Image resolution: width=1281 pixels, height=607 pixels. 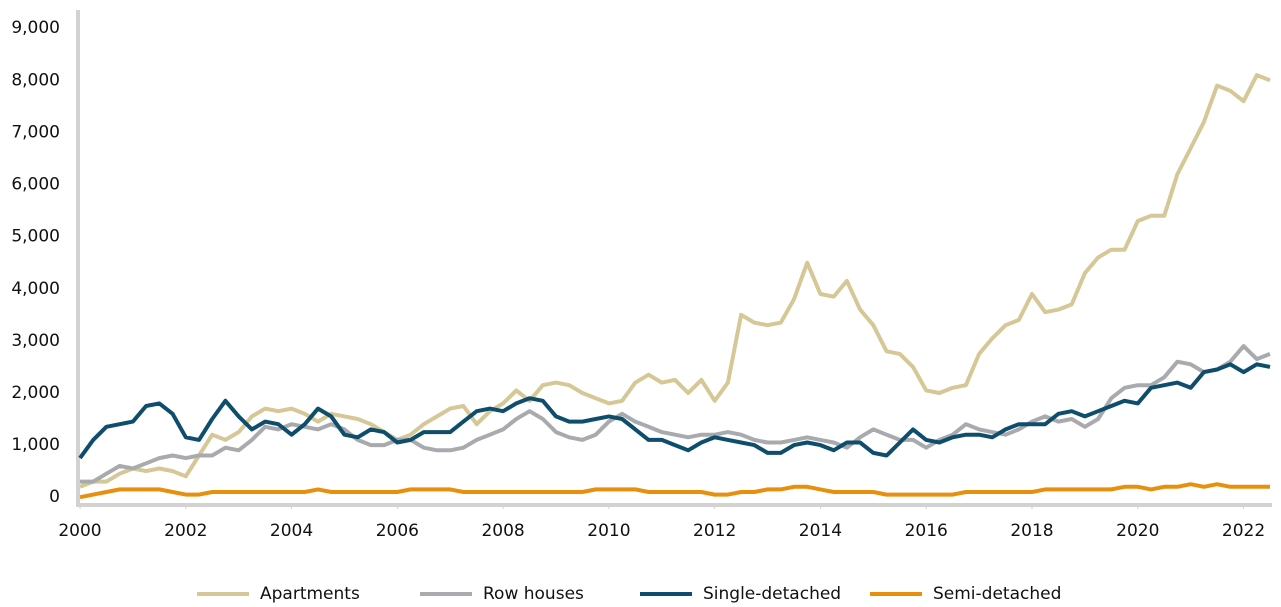 I want to click on x-tick-label: 2016, so click(x=926, y=531).